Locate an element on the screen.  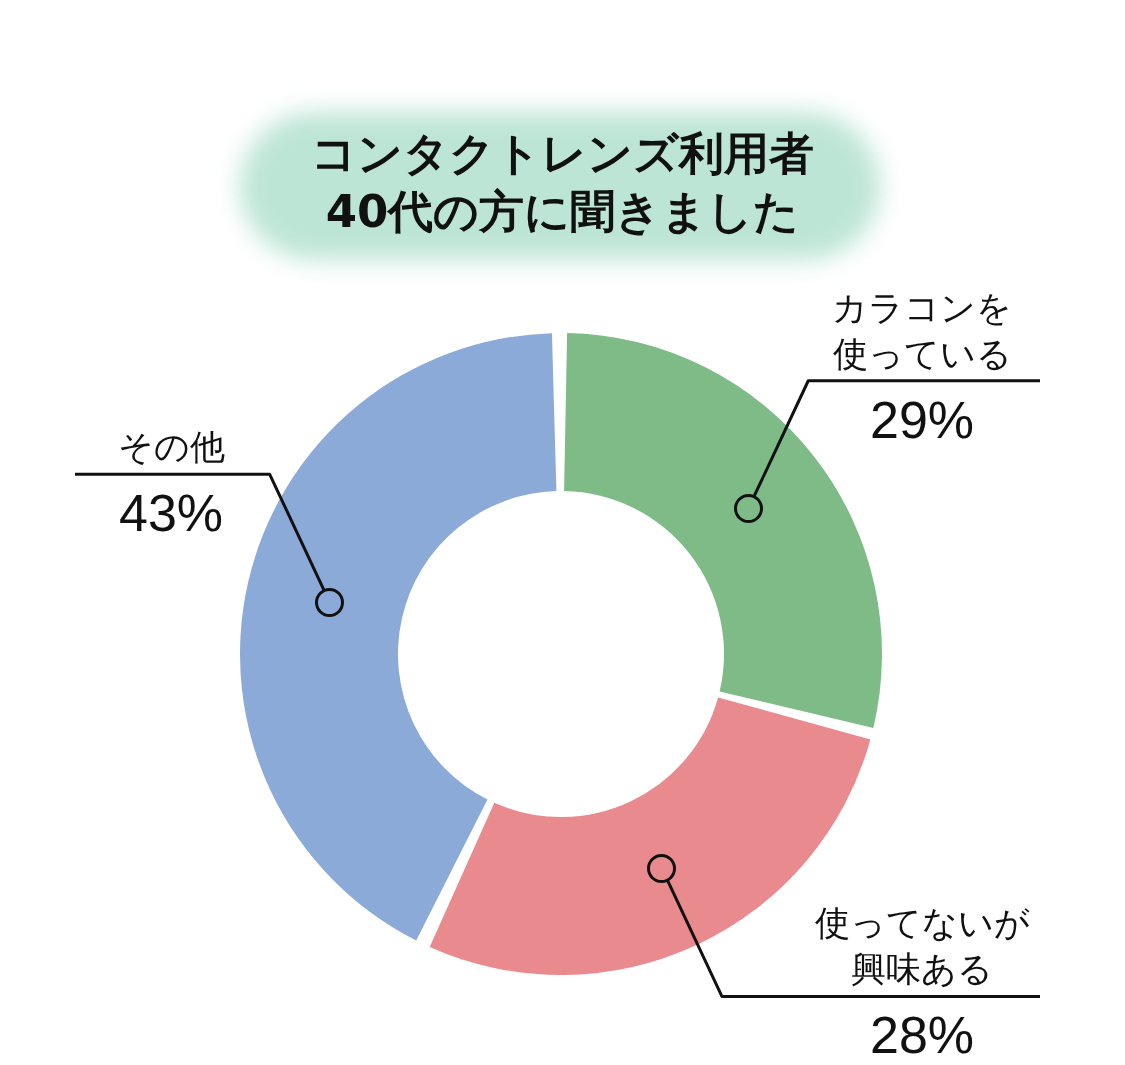
chart-title: コンタクトレンズ利用者40代の方に聞きました is located at coordinates (562, 182).